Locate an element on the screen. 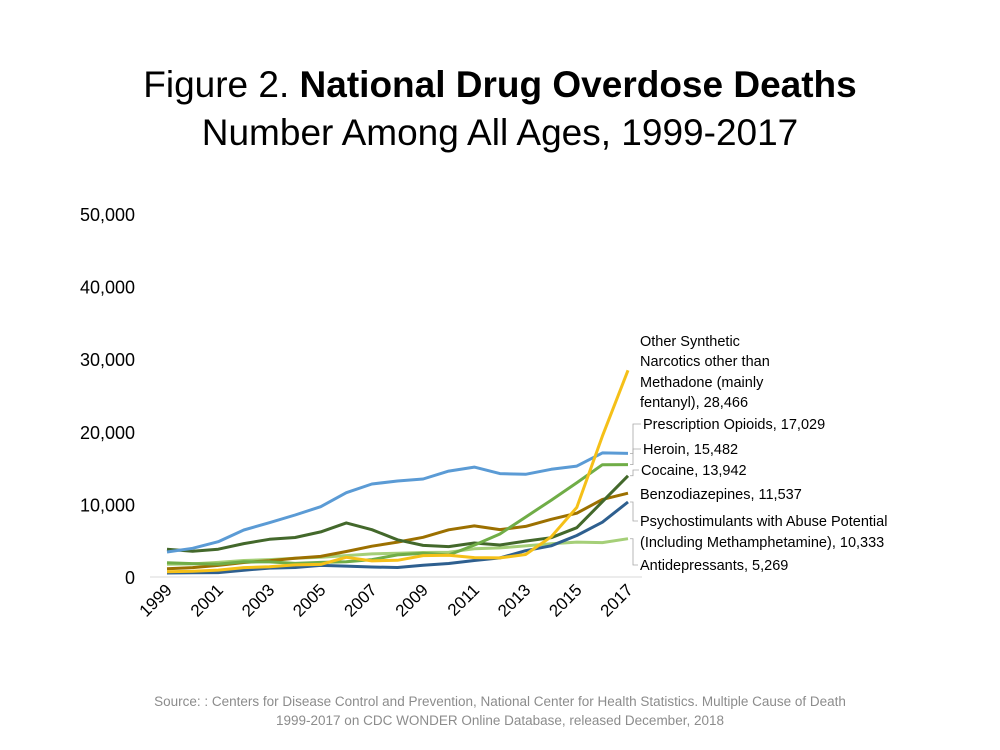  series-label: Antidepressants, 5,269 is located at coordinates (714, 566).